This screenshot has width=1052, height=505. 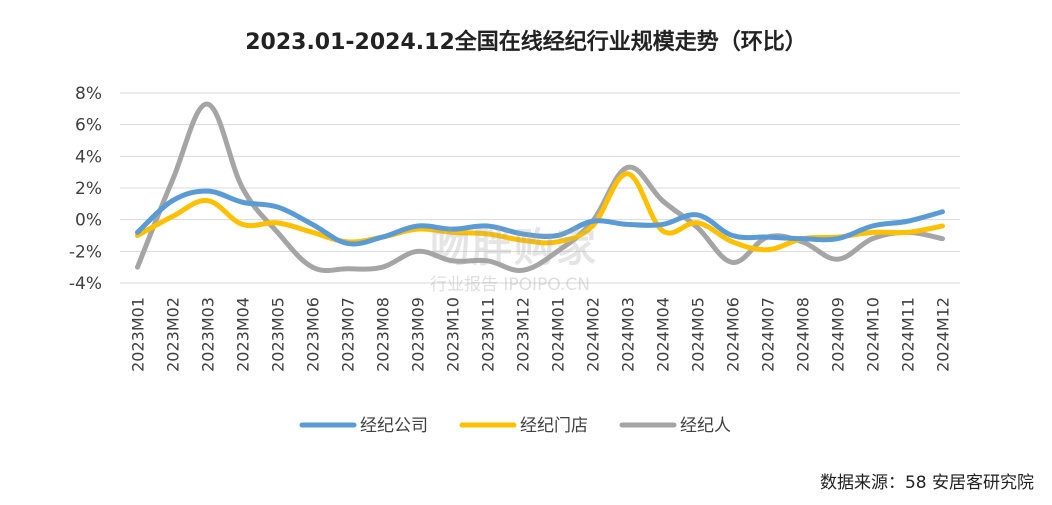 What do you see at coordinates (85, 252) in the screenshot?
I see `y-tick-label: -2%` at bounding box center [85, 252].